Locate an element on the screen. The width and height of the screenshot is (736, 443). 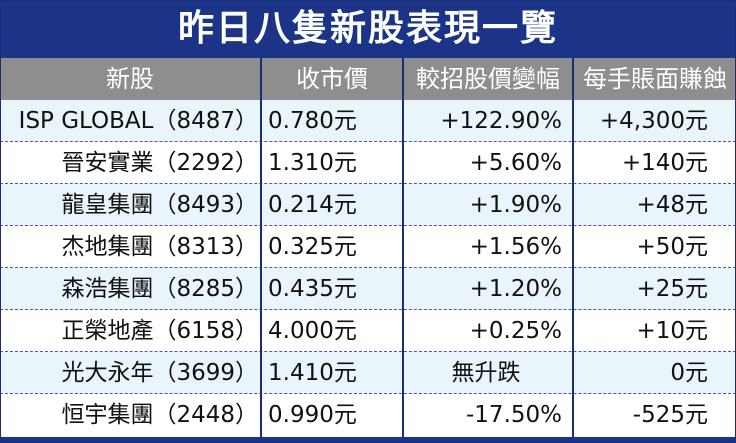
close-price: 0.214元 is located at coordinates (312, 205).